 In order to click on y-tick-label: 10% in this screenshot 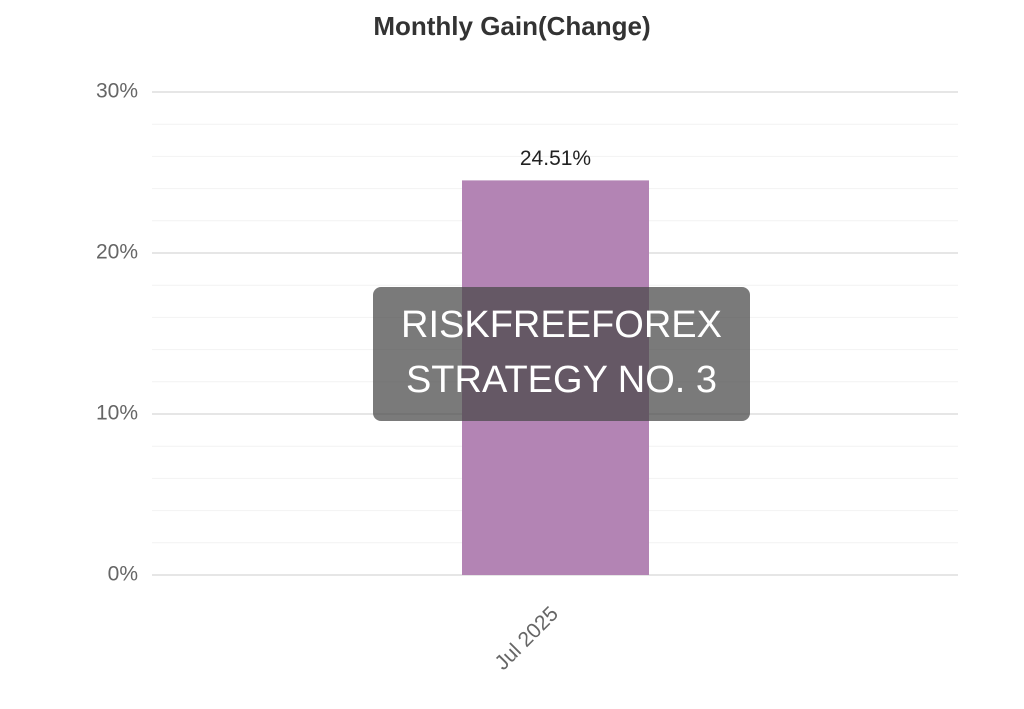, I will do `click(117, 413)`.